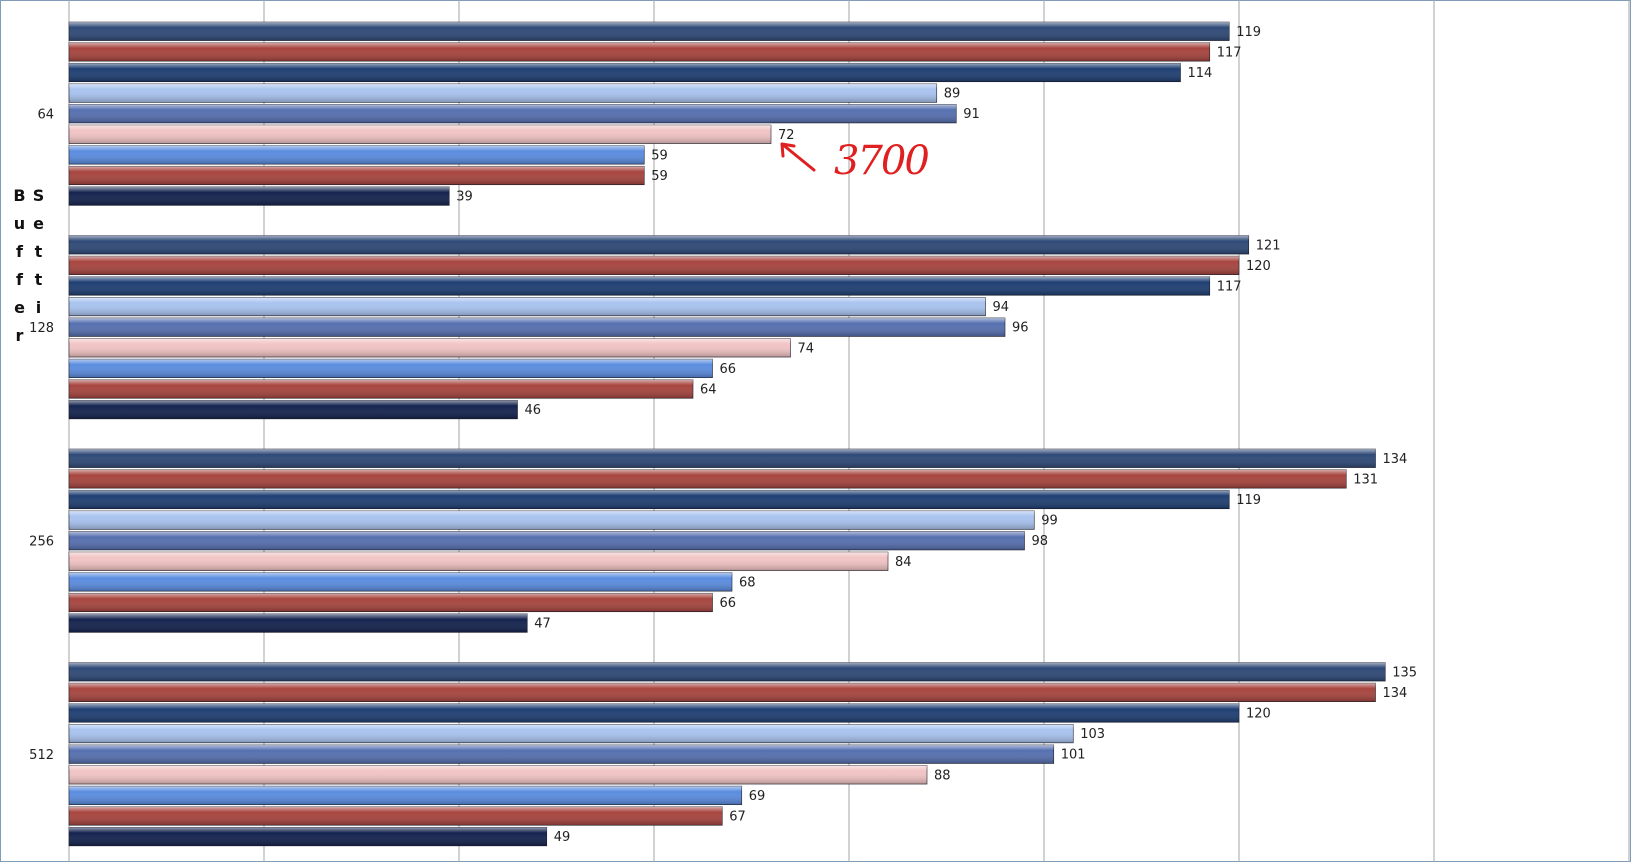 This screenshot has height=862, width=1631. What do you see at coordinates (45, 114) in the screenshot?
I see `y-tick-label: 64` at bounding box center [45, 114].